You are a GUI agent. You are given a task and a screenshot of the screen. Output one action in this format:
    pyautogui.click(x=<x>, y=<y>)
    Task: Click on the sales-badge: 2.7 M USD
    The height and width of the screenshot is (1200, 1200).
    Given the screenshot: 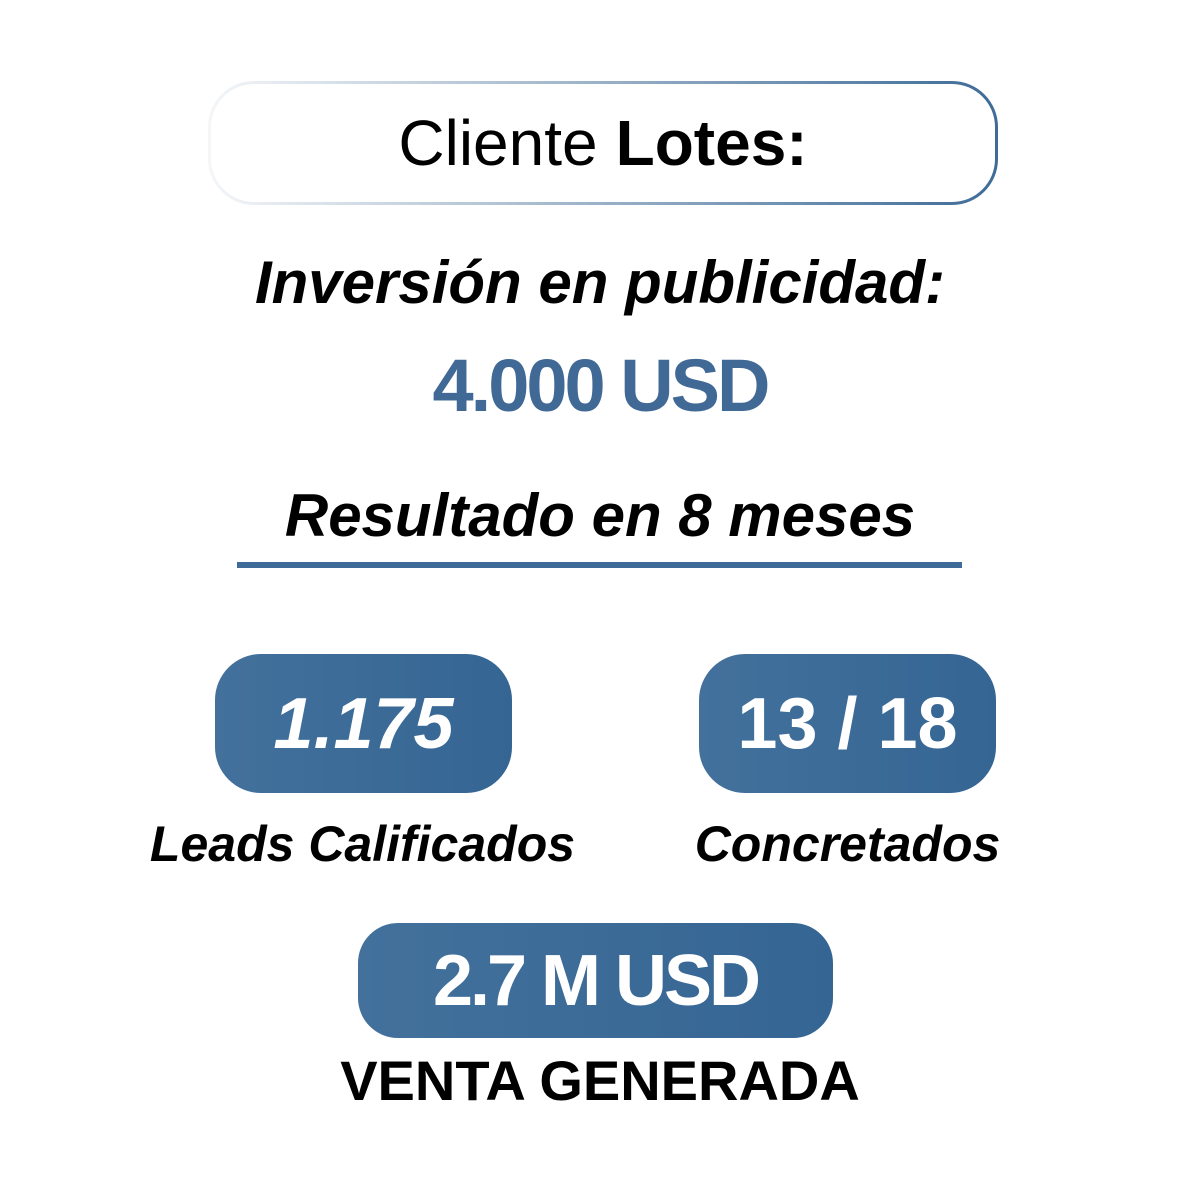 What is the action you would take?
    pyautogui.click(x=595, y=980)
    